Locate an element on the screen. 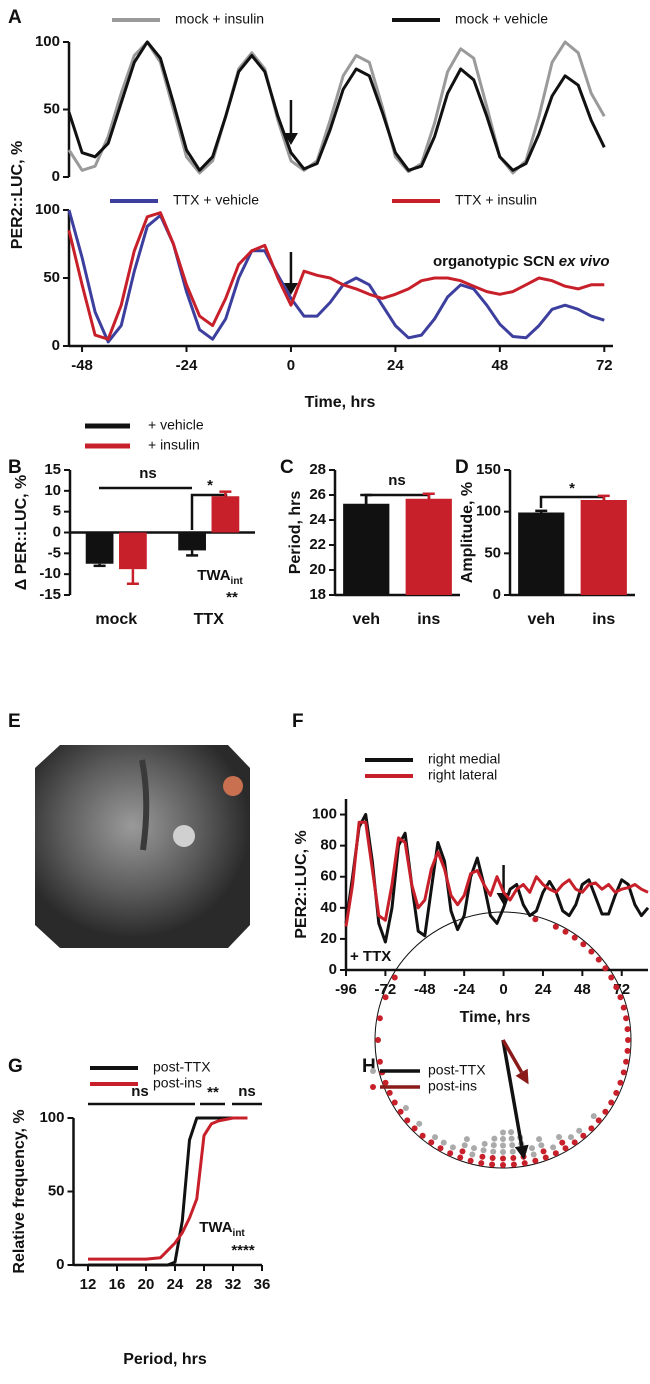 The image size is (650, 1384). legend-dot is located at coordinates (373, 1087).